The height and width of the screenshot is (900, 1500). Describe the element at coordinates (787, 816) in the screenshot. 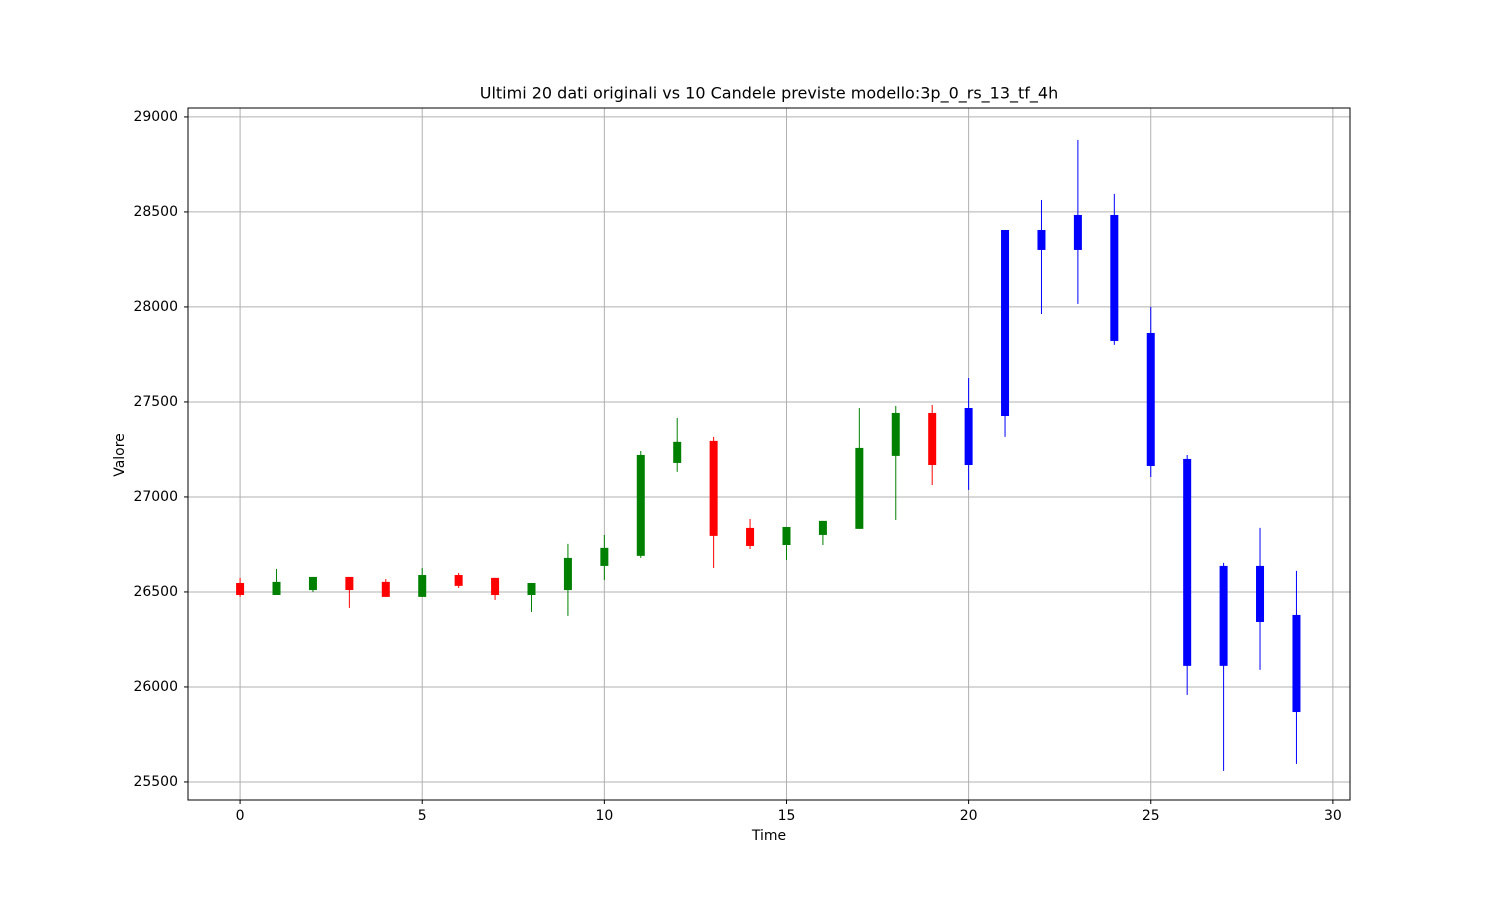

I see `x-tick-label: 15` at that location.